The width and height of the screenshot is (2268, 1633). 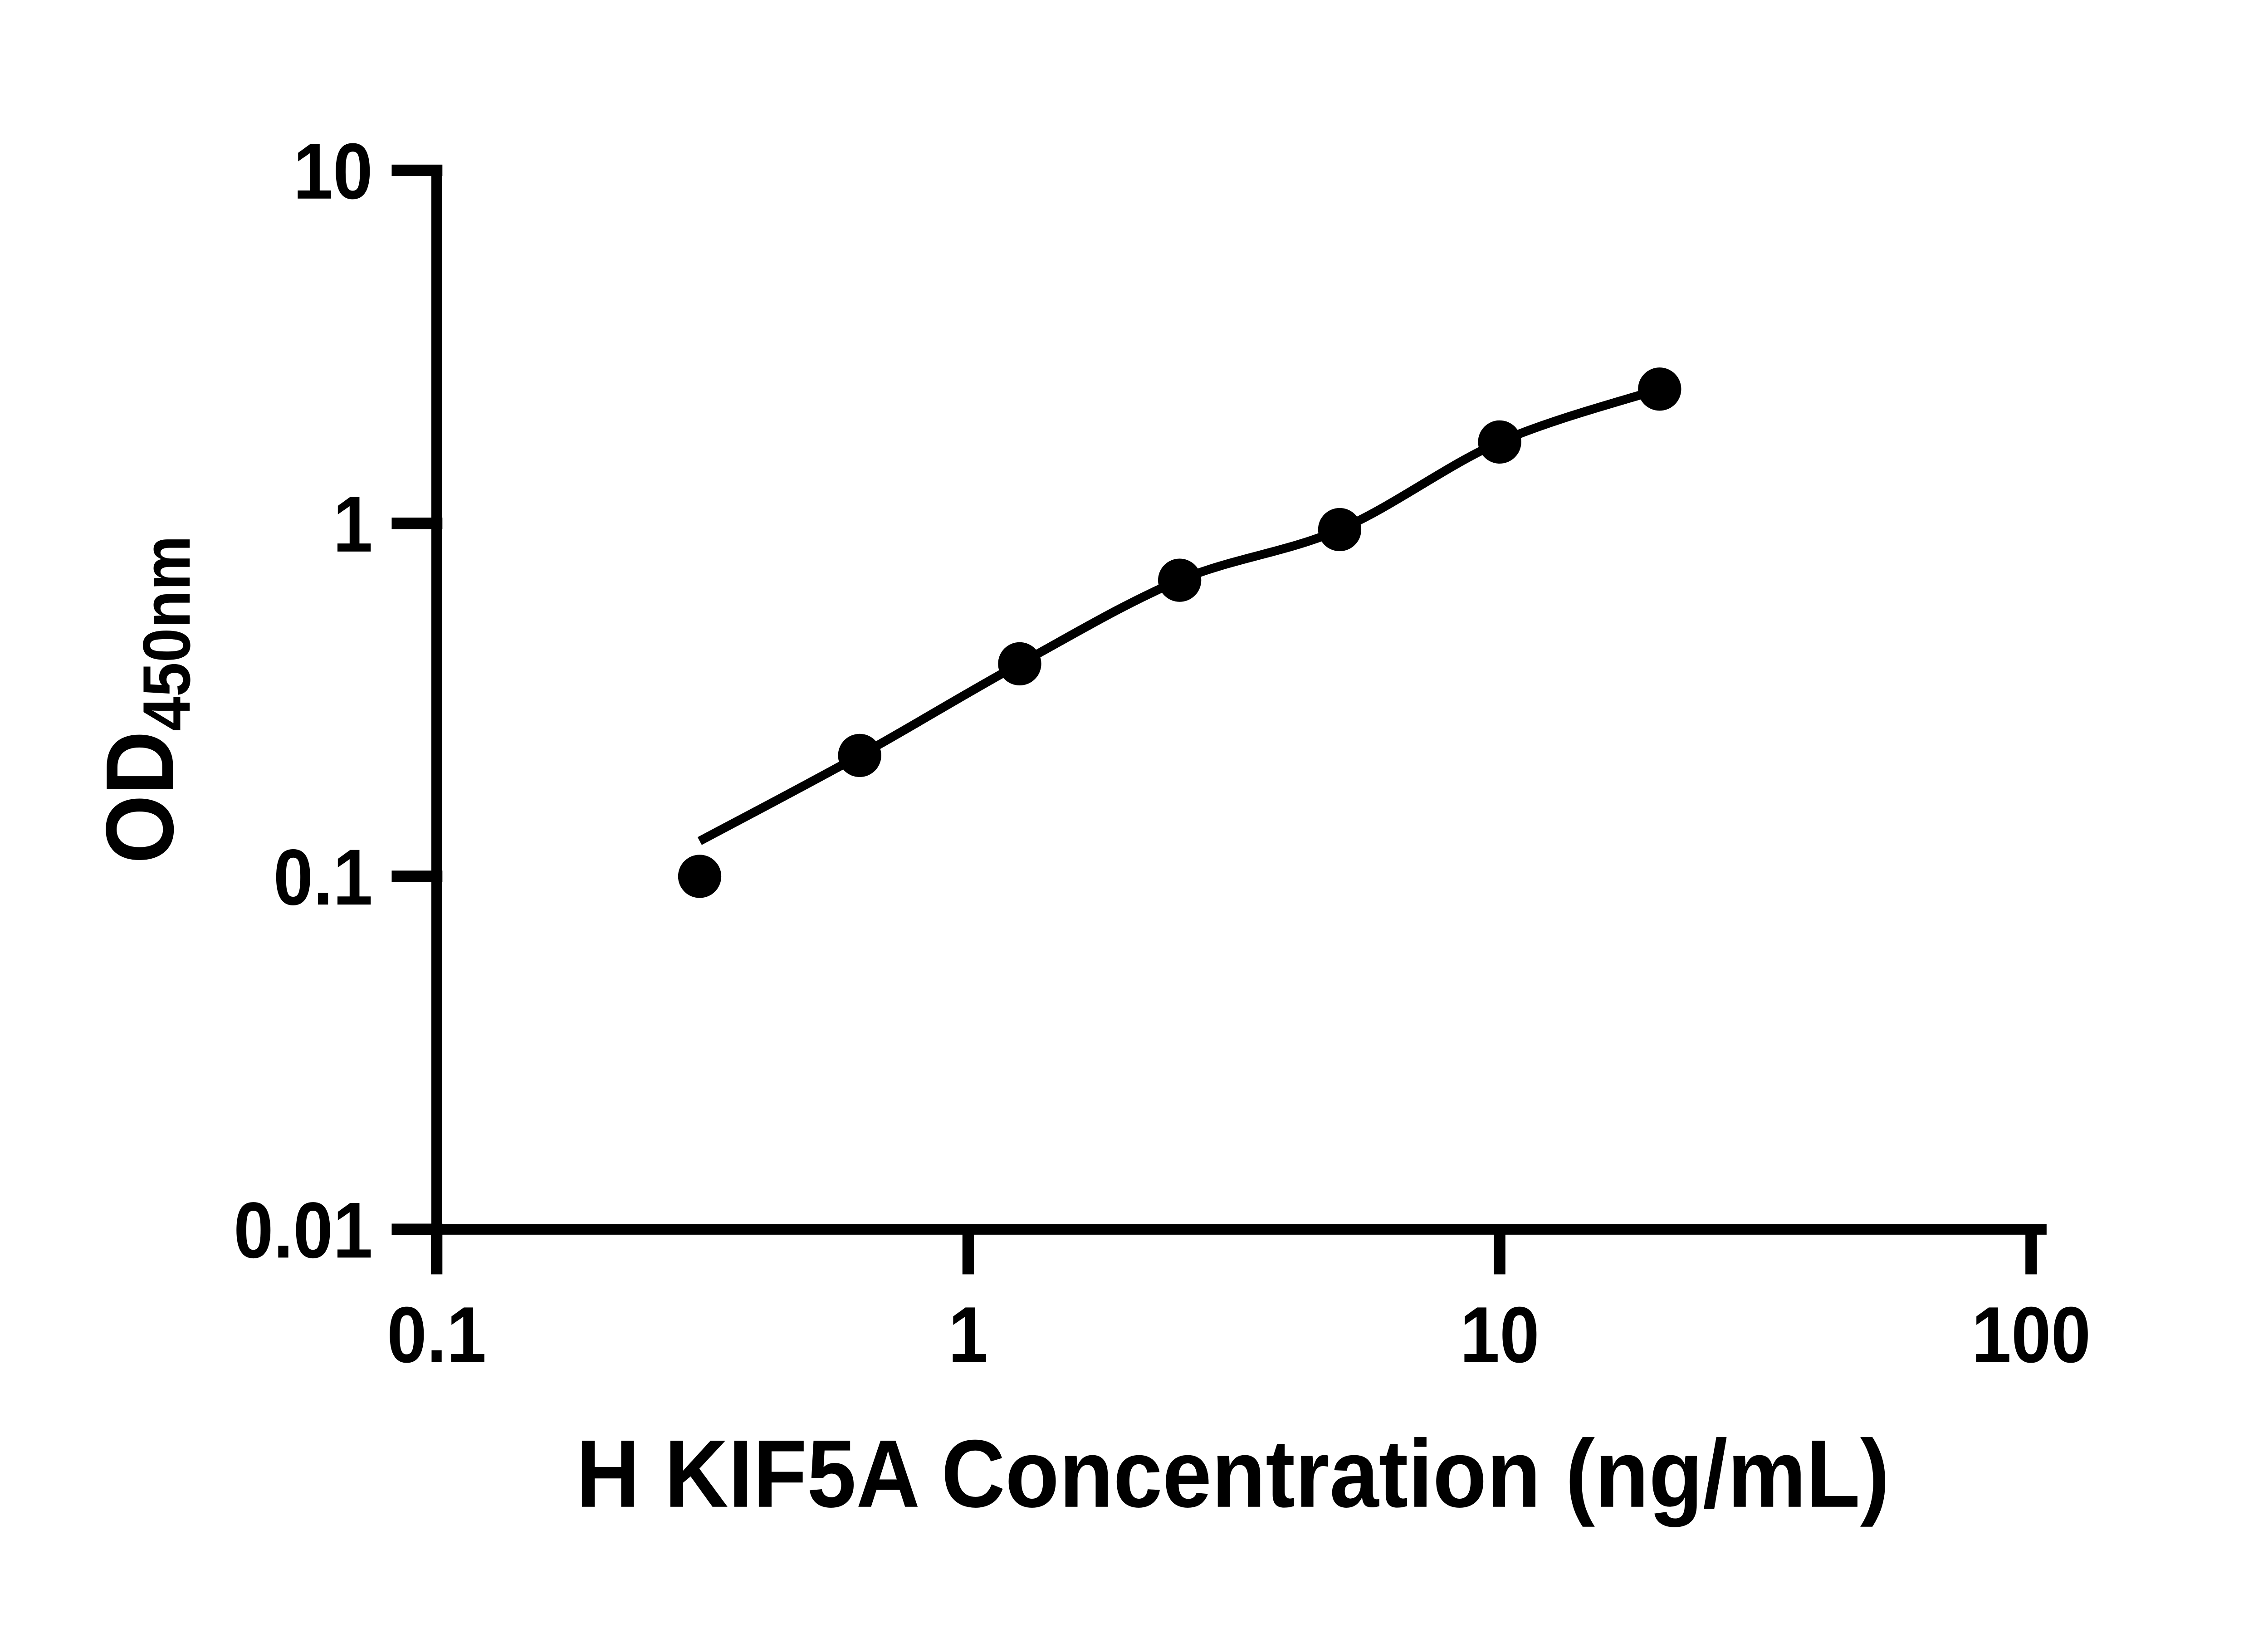 What do you see at coordinates (167, 633) in the screenshot?
I see `y-axis-title-subscript: 450nm` at bounding box center [167, 633].